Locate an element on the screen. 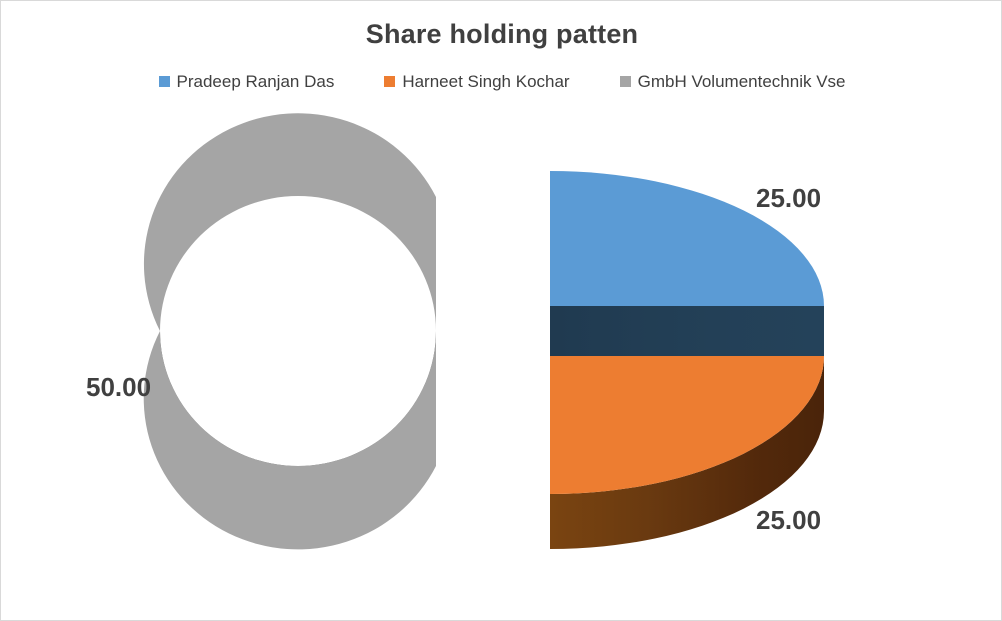 The width and height of the screenshot is (1002, 621). pie-slice-side-wall-brown is located at coordinates (687, 452).